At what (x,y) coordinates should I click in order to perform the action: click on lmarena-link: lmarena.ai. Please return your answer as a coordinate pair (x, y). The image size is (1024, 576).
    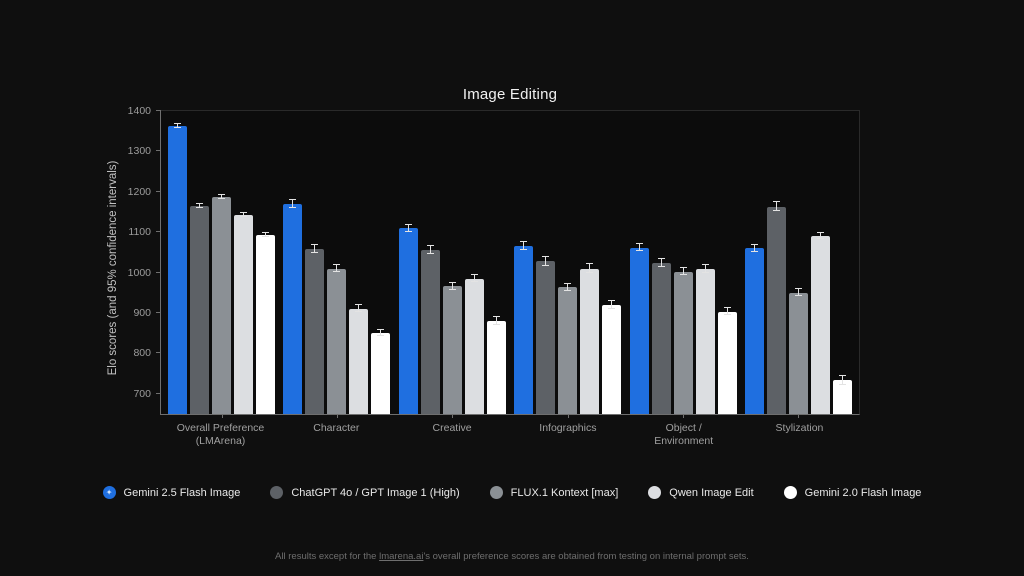
    Looking at the image, I should click on (401, 556).